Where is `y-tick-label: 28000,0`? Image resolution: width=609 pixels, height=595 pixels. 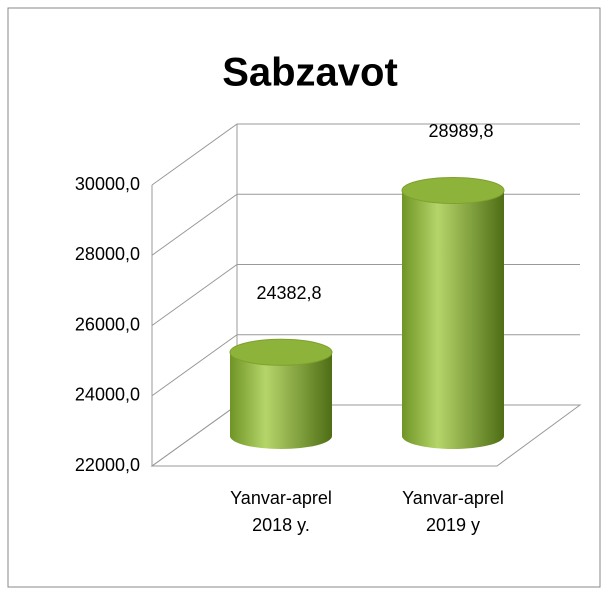
y-tick-label: 28000,0 is located at coordinates (107, 254).